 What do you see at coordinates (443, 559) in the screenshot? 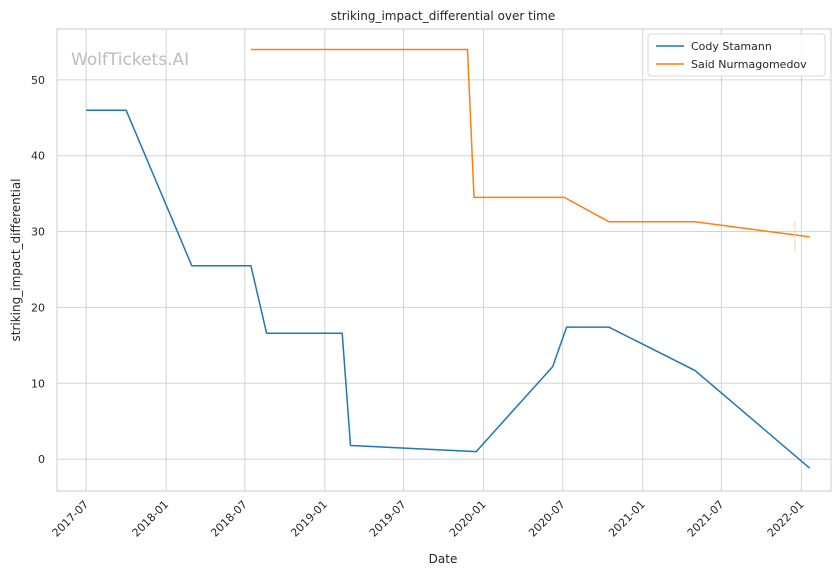
I see `x-axis-label: Date` at bounding box center [443, 559].